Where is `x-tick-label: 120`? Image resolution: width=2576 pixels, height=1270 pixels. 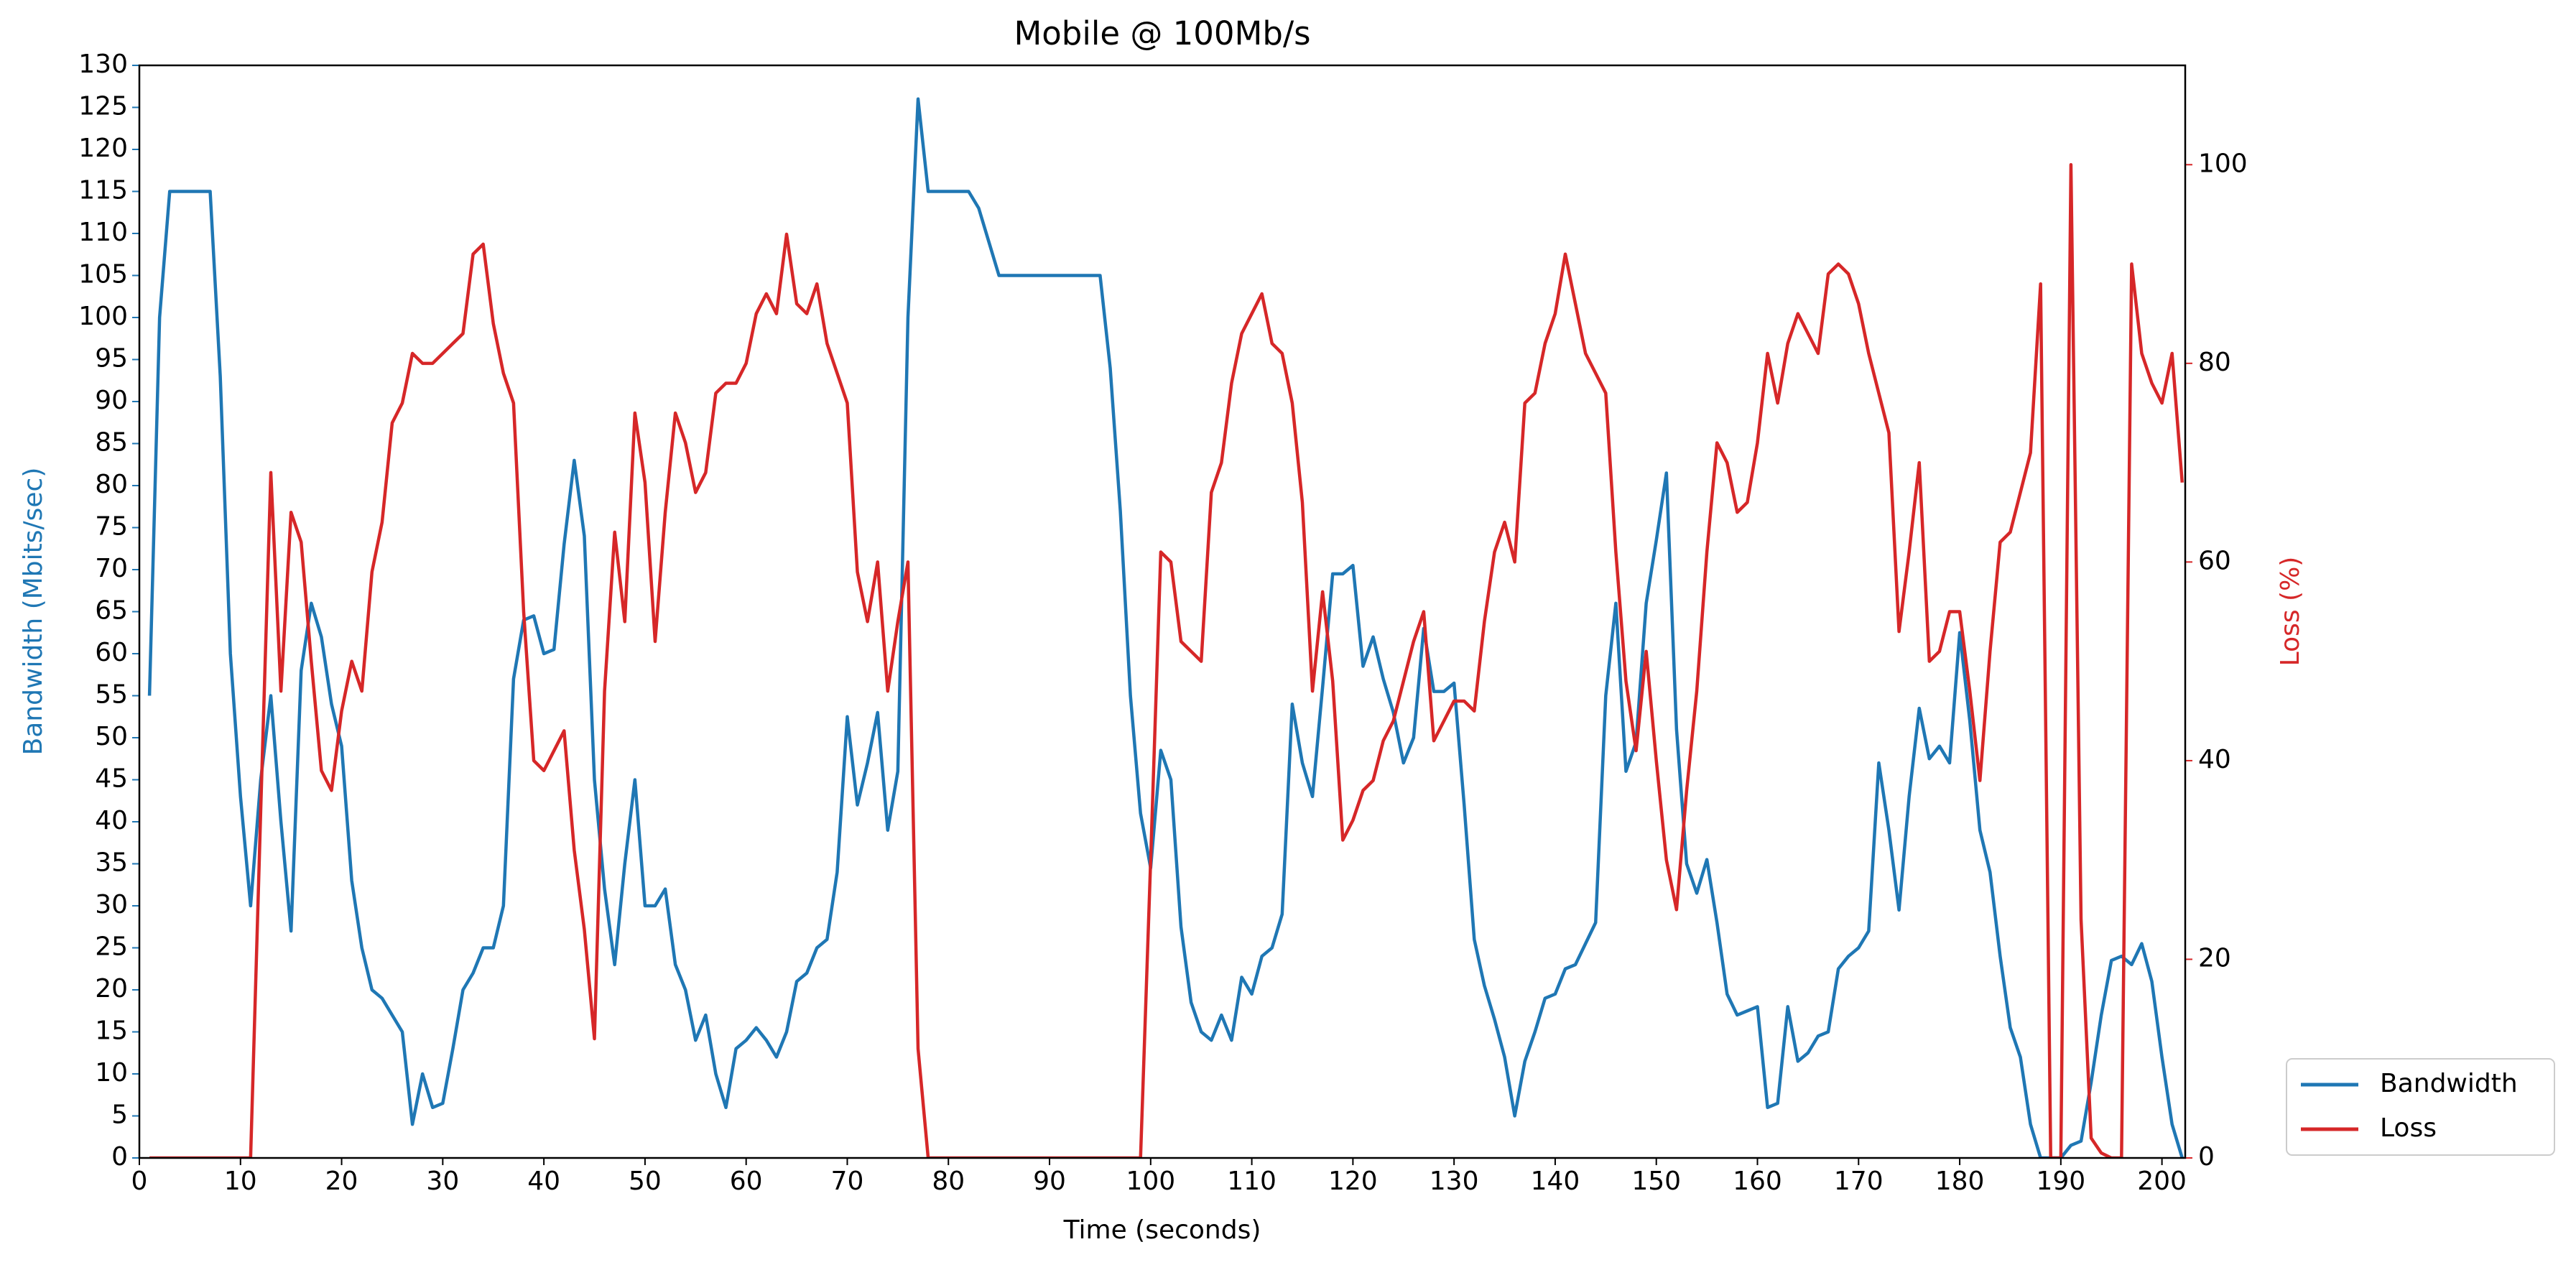
x-tick-label: 120 is located at coordinates (1353, 1181).